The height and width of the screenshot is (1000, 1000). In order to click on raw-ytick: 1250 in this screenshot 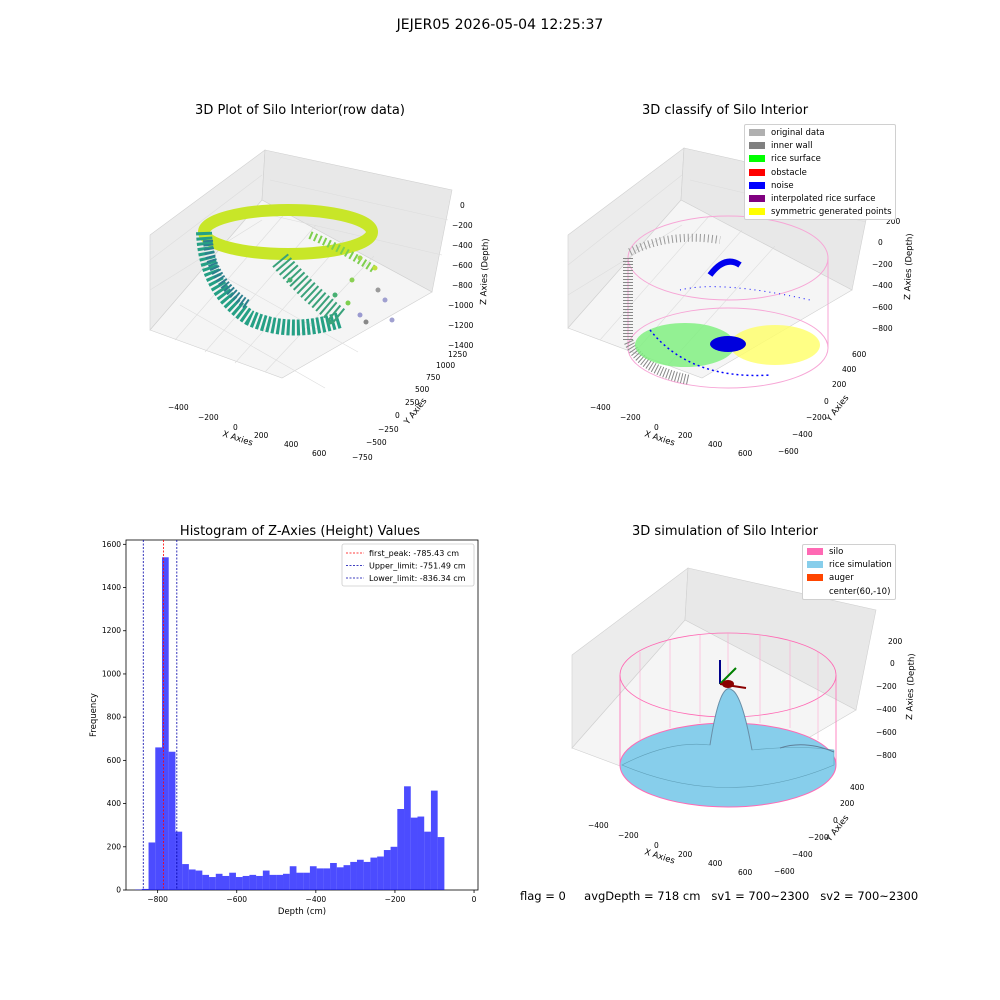, I will do `click(457, 354)`.